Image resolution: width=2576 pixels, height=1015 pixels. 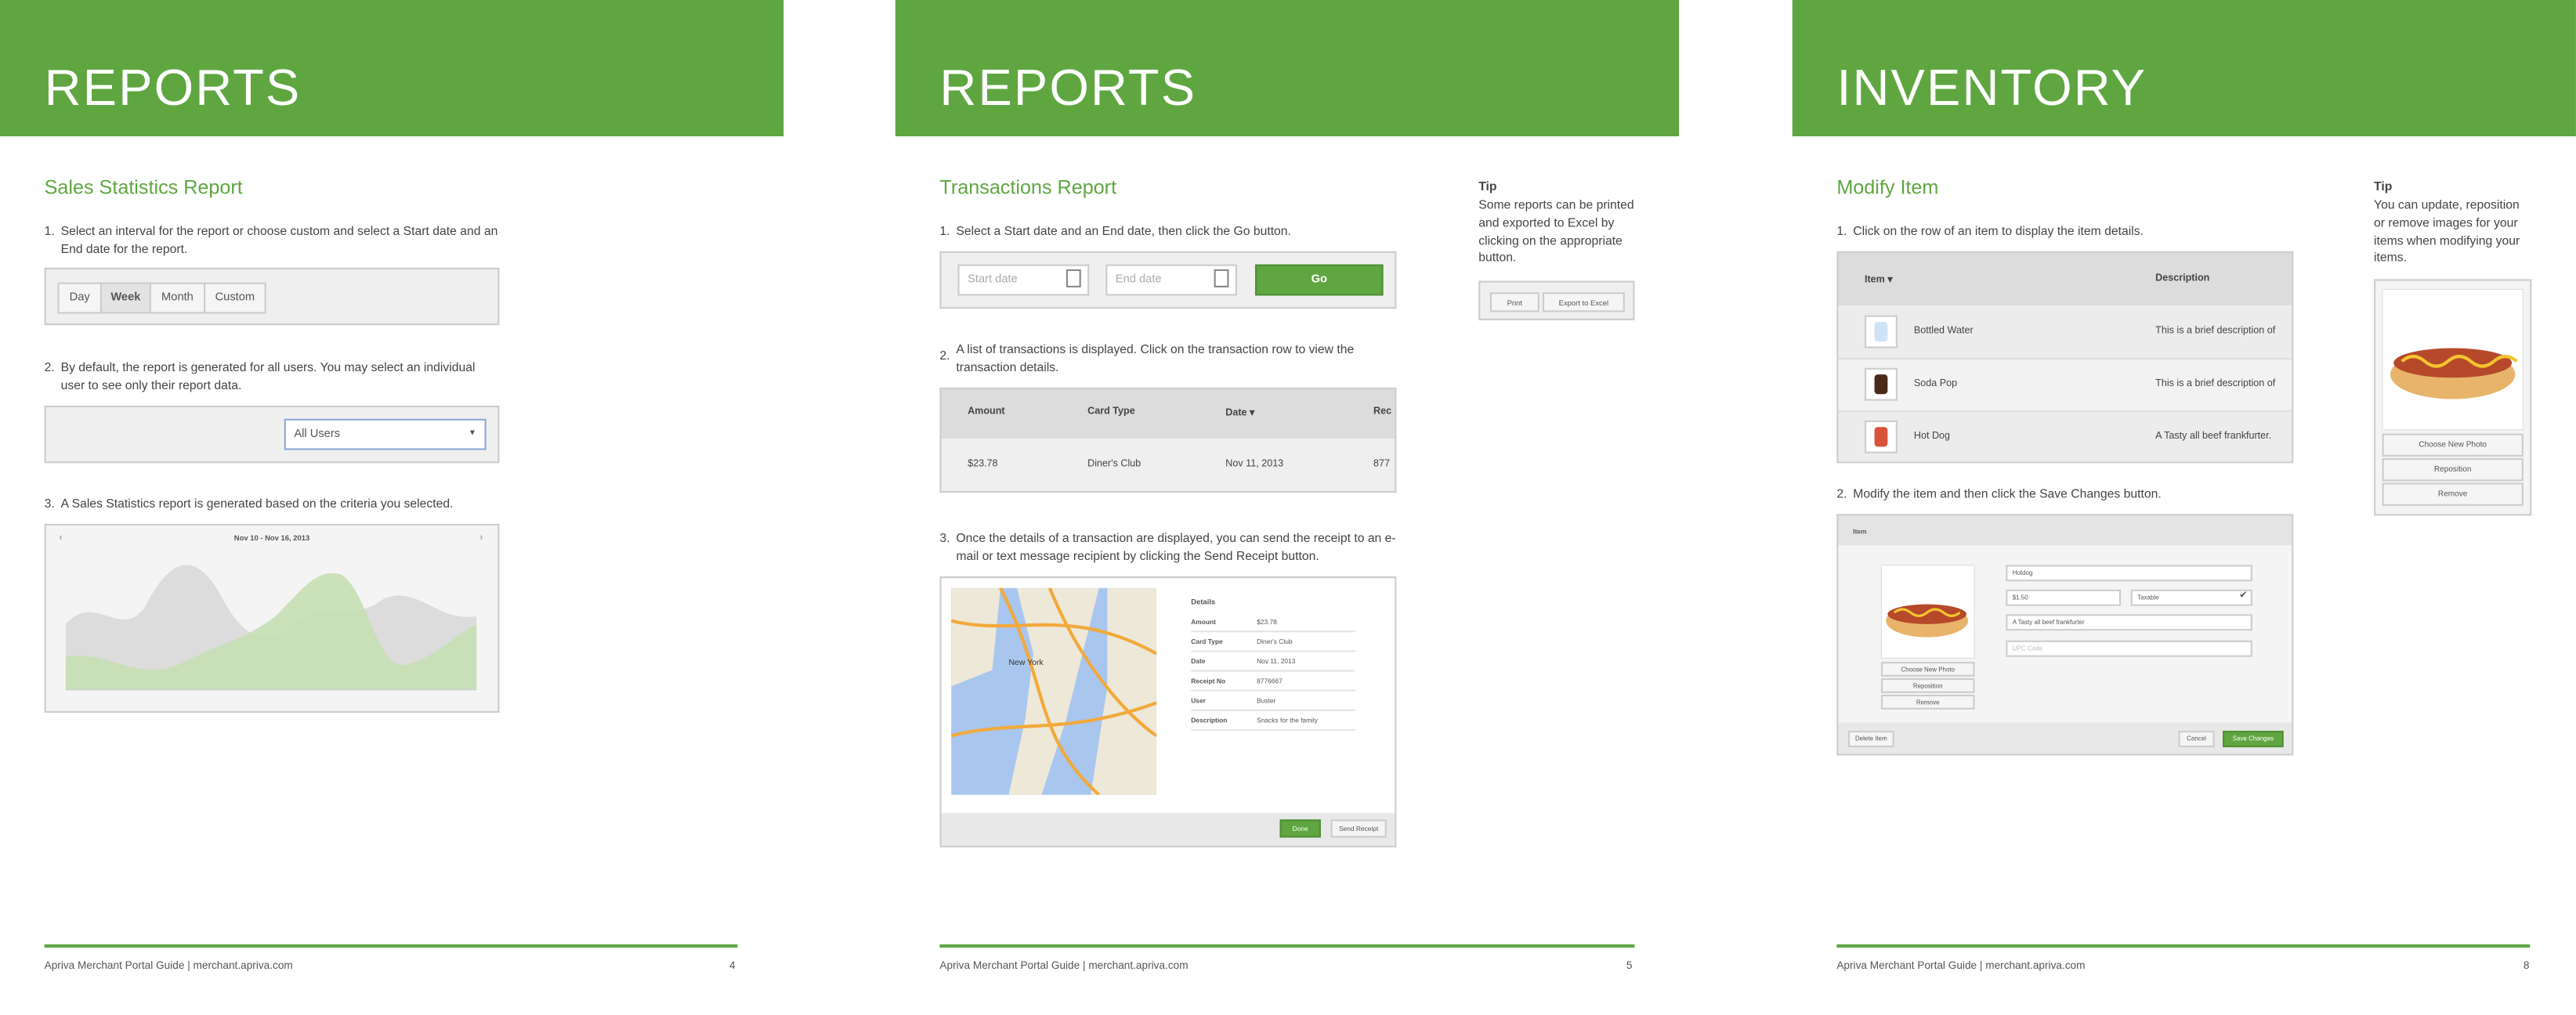 I want to click on page-number: 8, so click(x=2527, y=966).